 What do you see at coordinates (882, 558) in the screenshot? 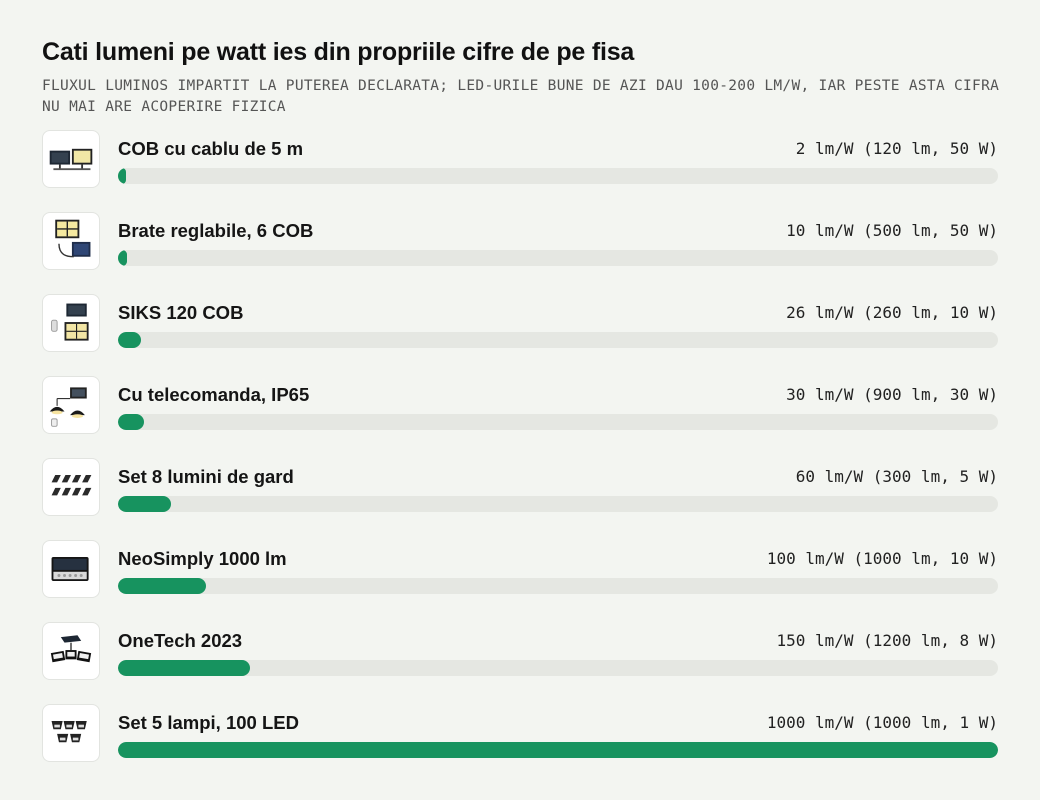
I see `bar-value-label: 100 lm/W (1000 lm, 10 W)` at bounding box center [882, 558].